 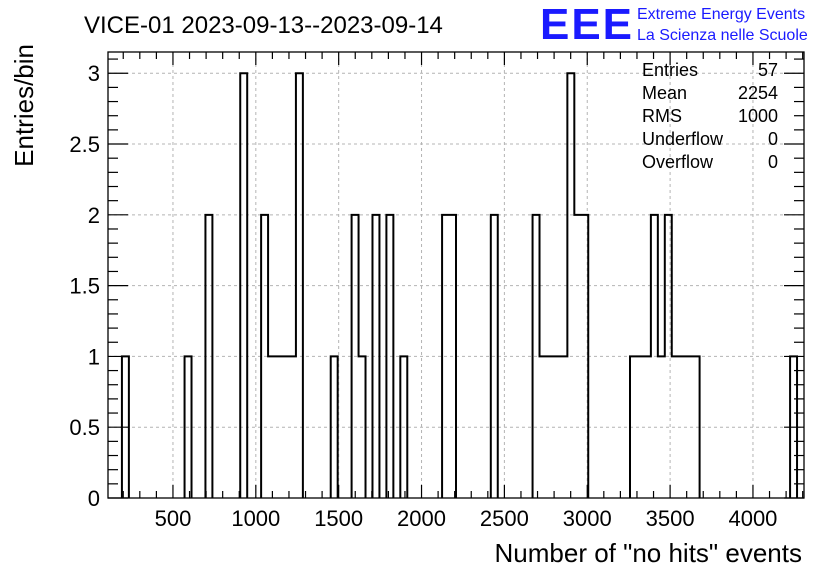 What do you see at coordinates (338, 518) in the screenshot?
I see `x-tick-label: 1500` at bounding box center [338, 518].